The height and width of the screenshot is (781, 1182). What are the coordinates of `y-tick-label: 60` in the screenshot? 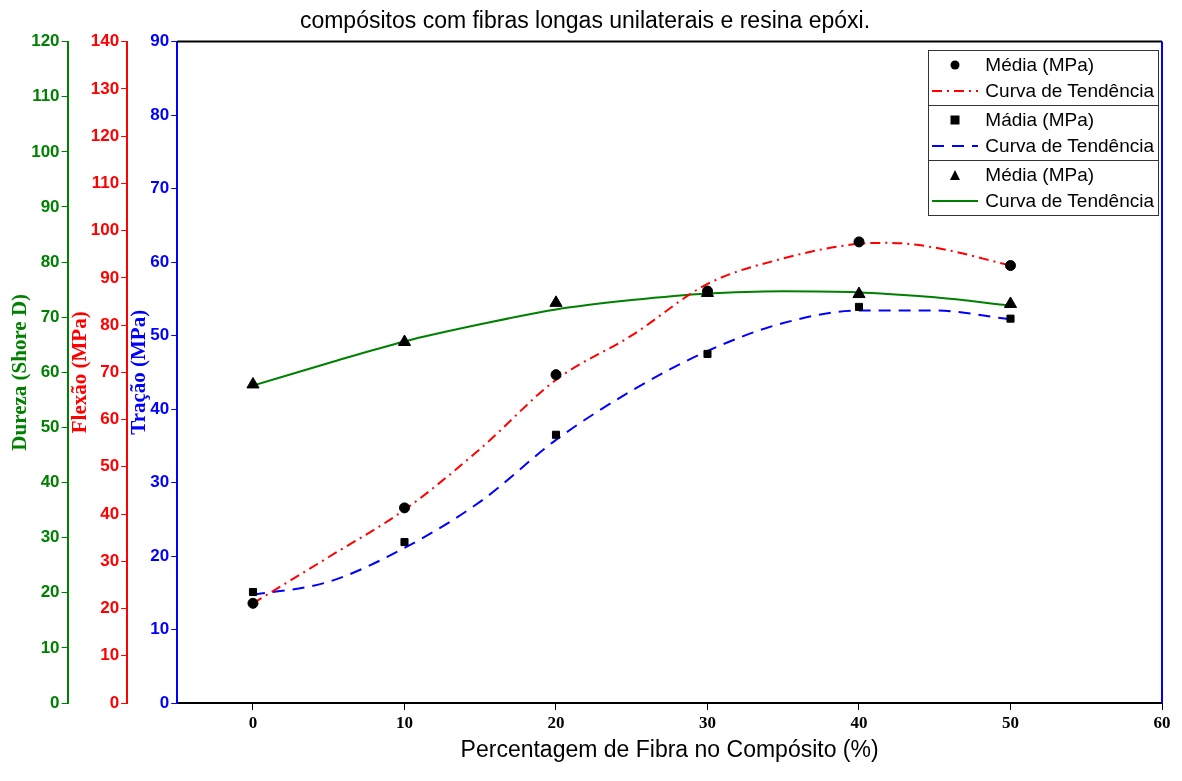 It's located at (160, 261).